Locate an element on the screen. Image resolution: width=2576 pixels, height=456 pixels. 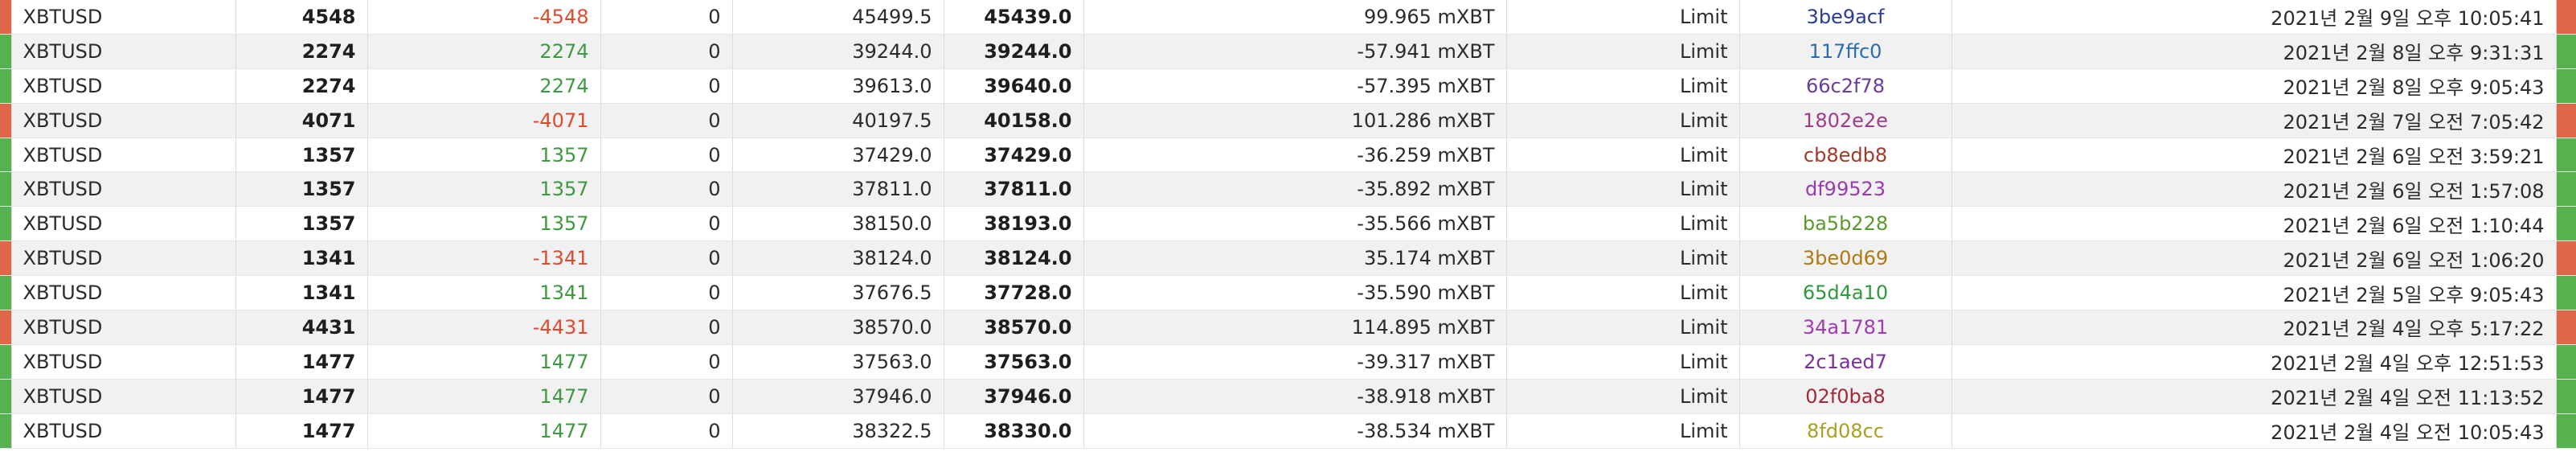
order-price-cell: 37946.0 is located at coordinates (838, 396).